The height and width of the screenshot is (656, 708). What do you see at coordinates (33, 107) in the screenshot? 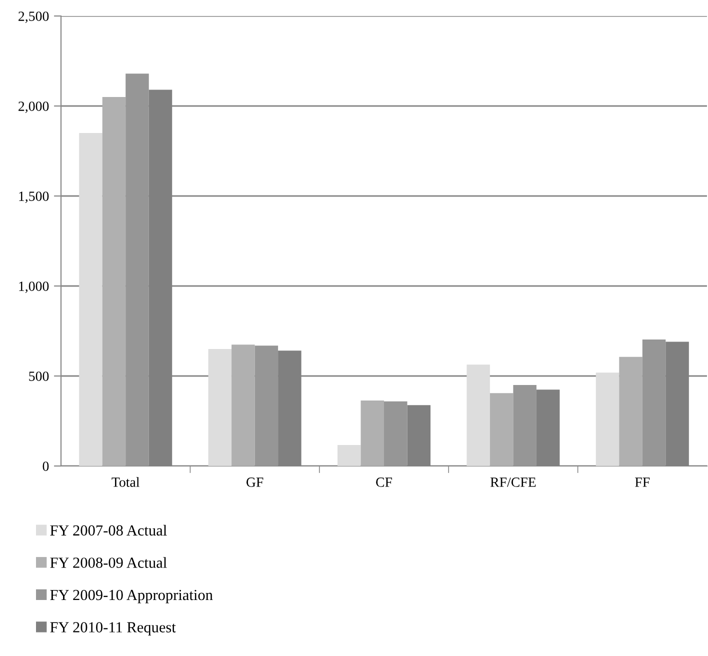
I see `y-tick-label: 2,000` at bounding box center [33, 107].